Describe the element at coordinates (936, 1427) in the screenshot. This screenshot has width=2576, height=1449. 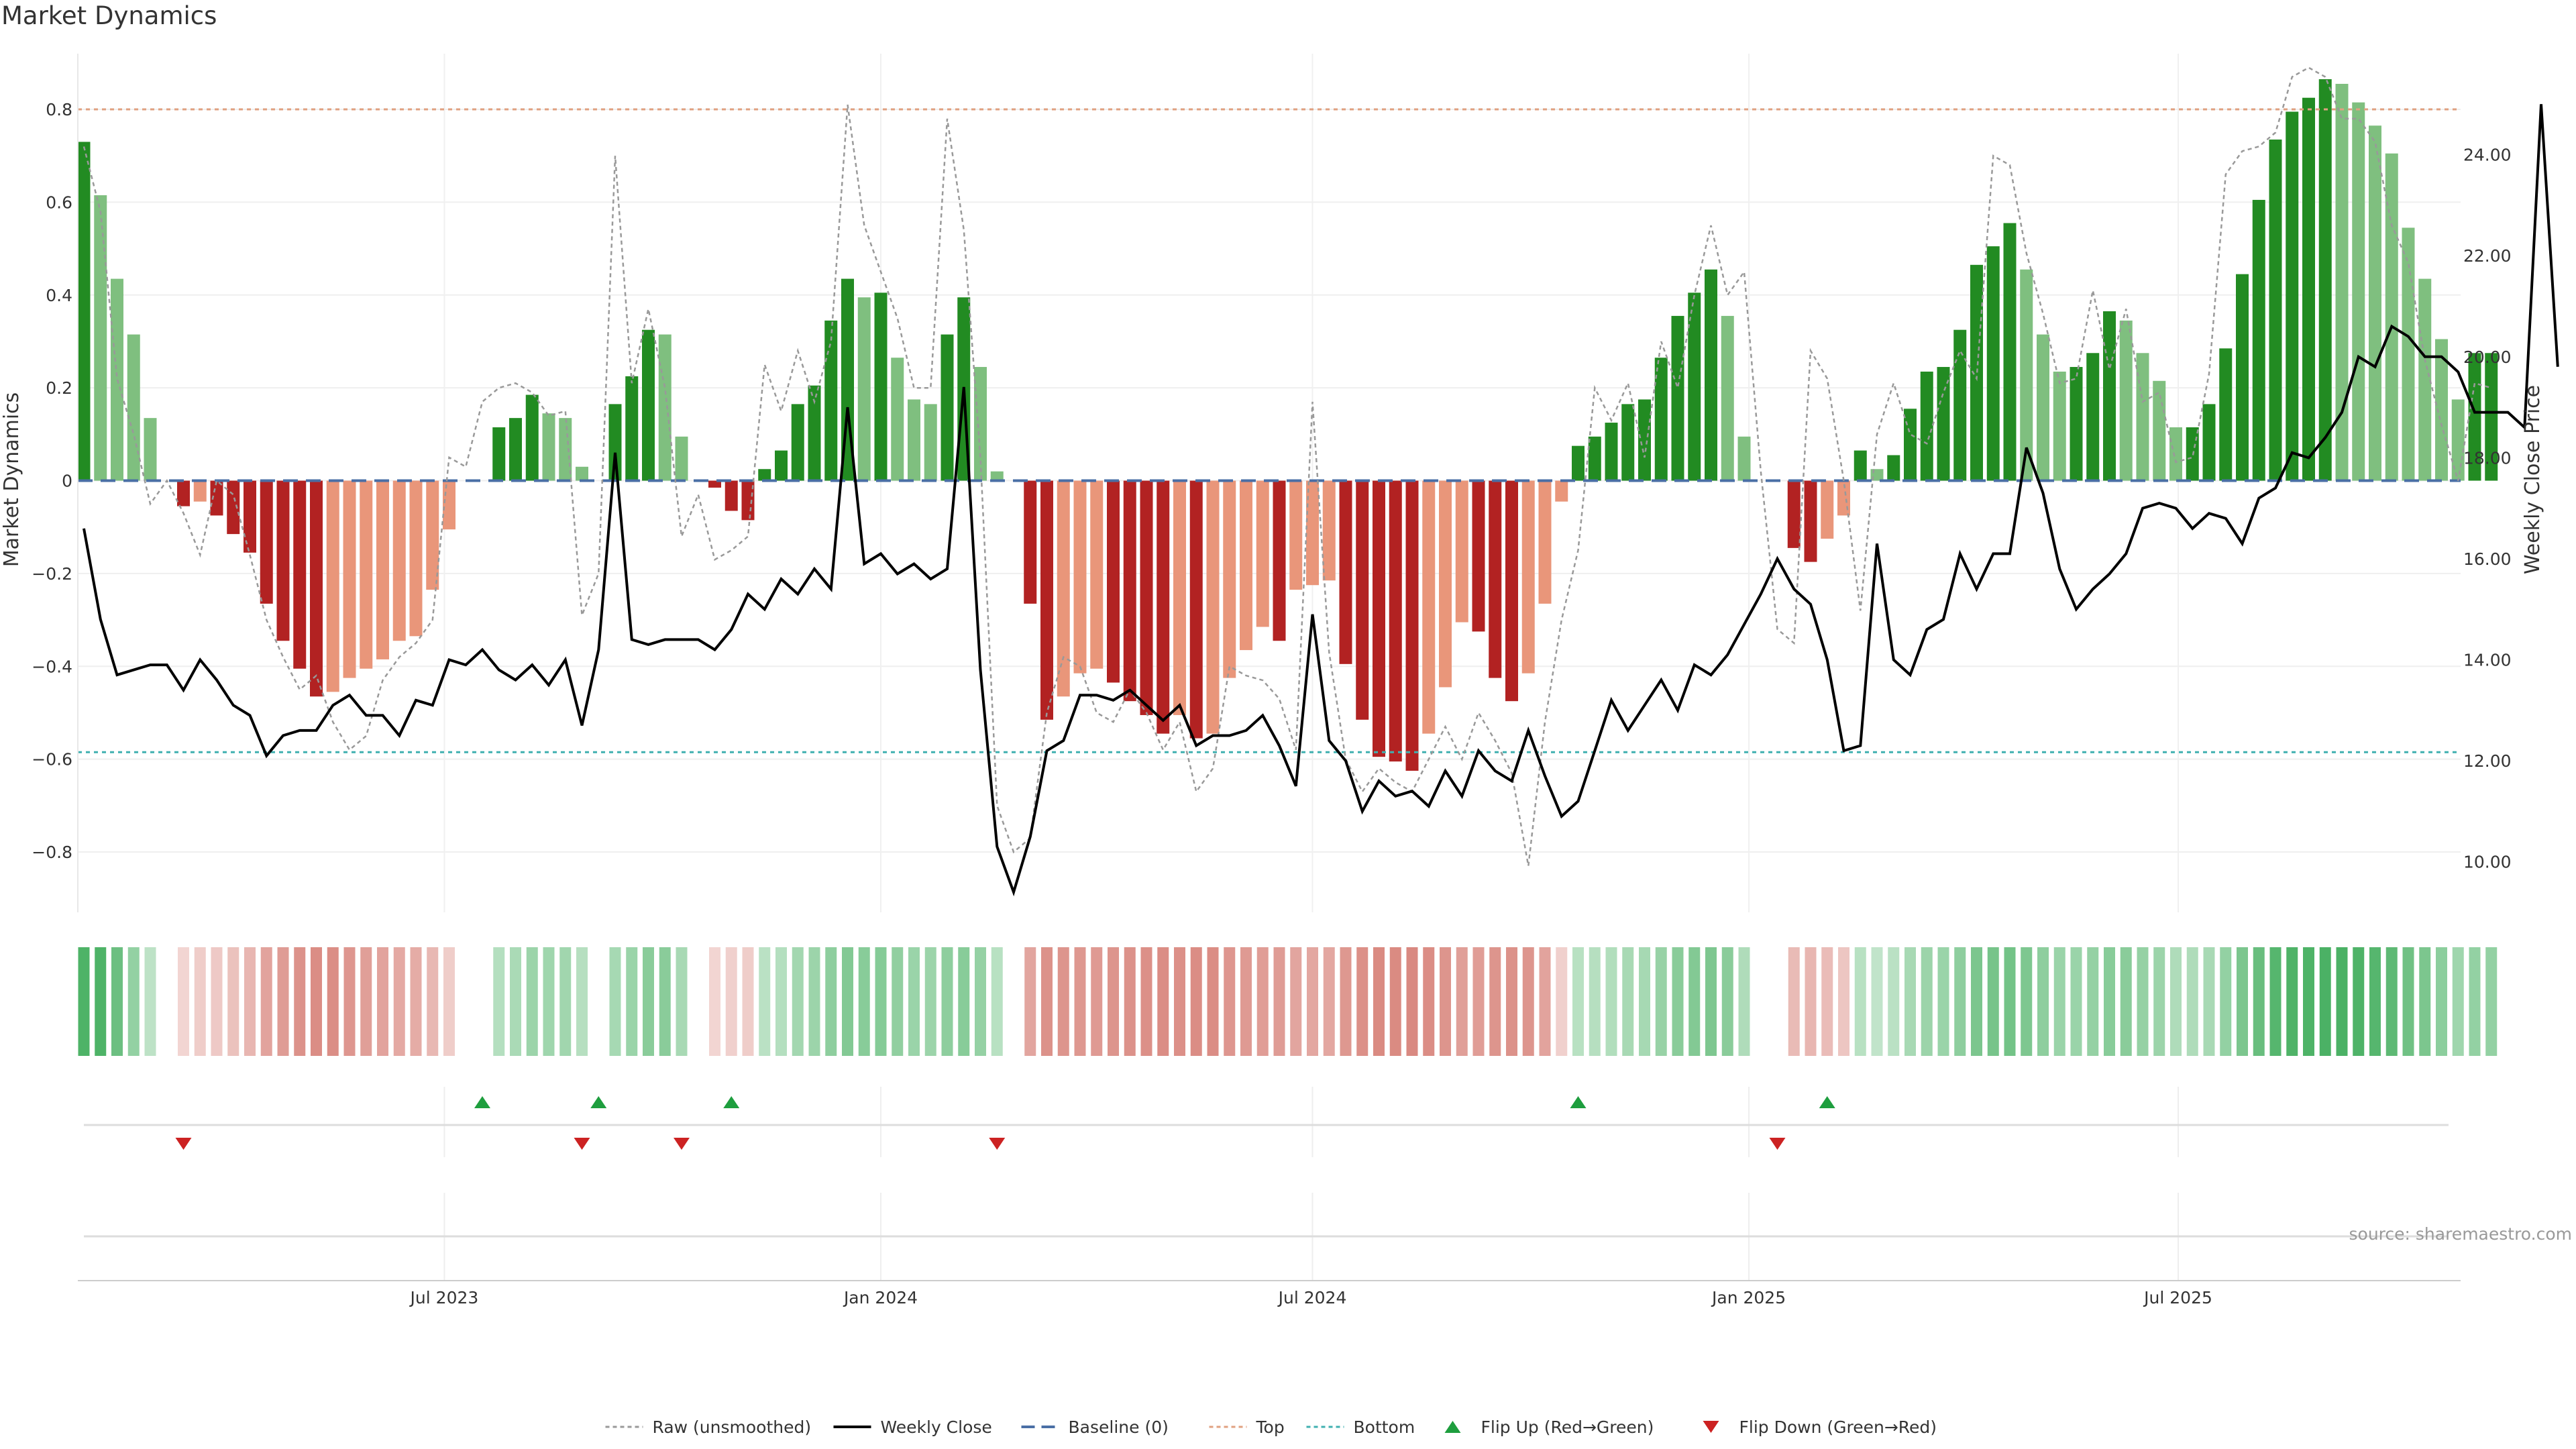
I see `legend-label: Weekly Close` at that location.